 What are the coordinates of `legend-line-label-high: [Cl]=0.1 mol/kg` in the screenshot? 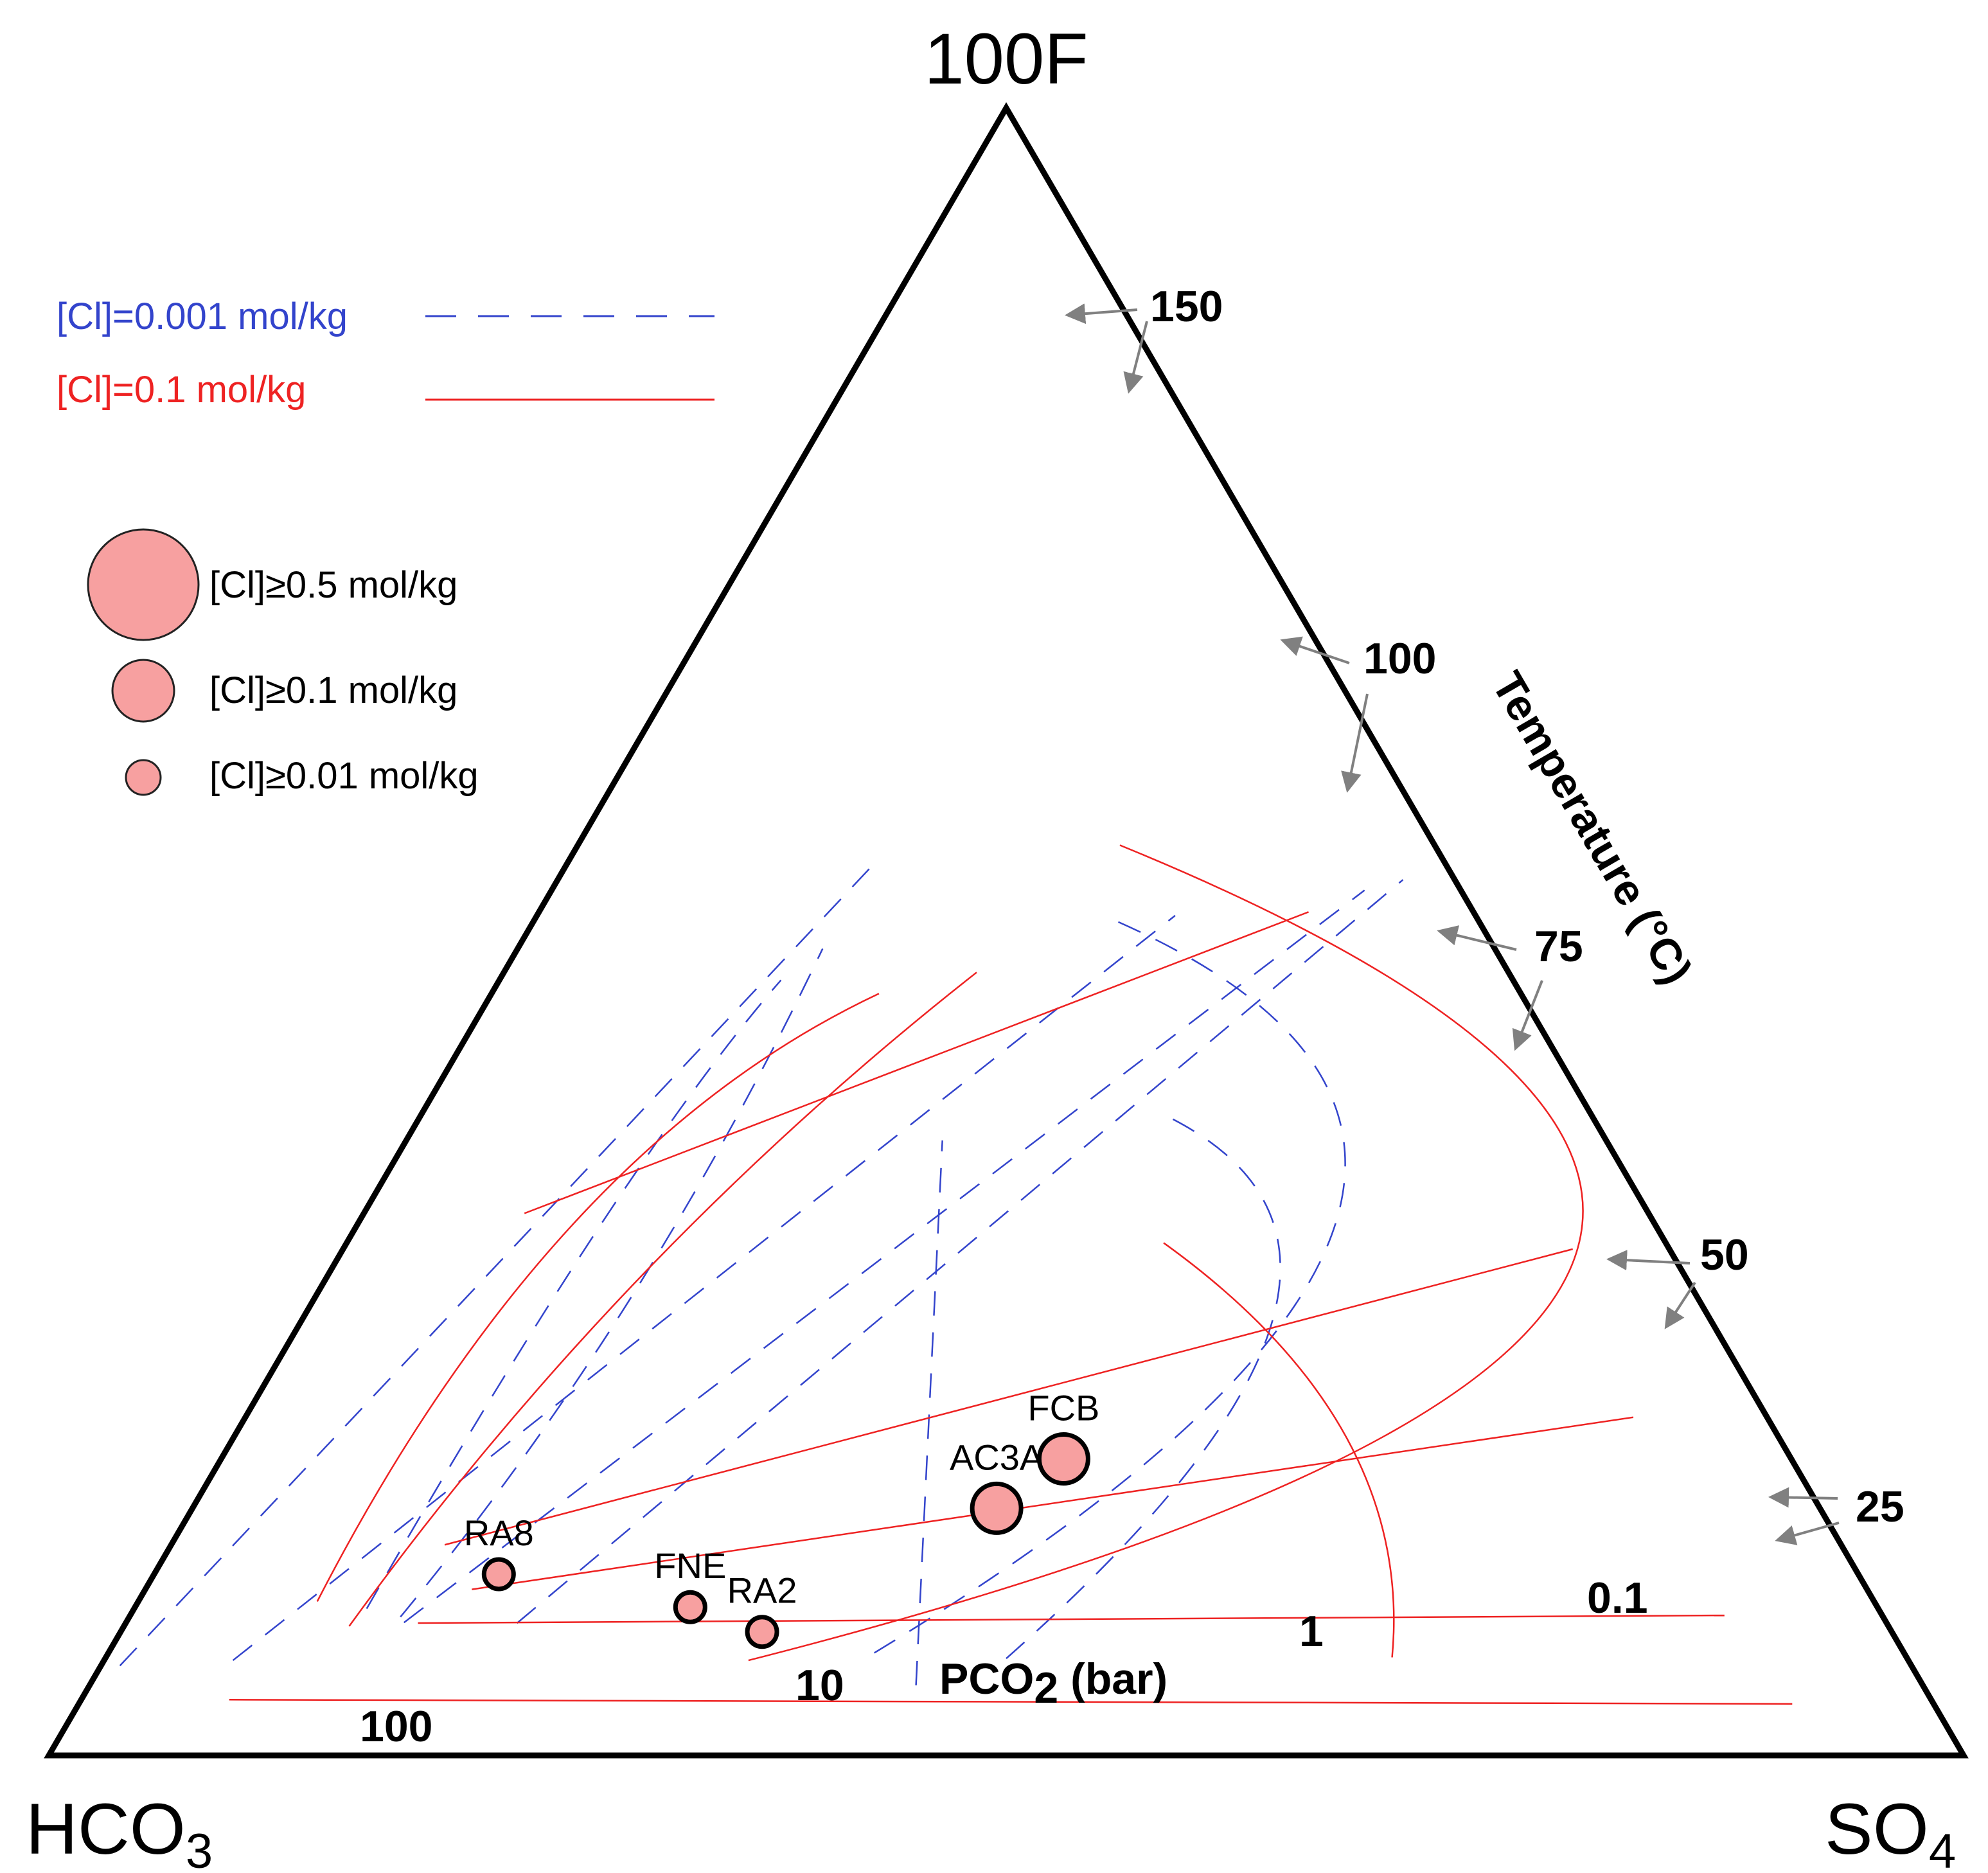 It's located at (181, 390).